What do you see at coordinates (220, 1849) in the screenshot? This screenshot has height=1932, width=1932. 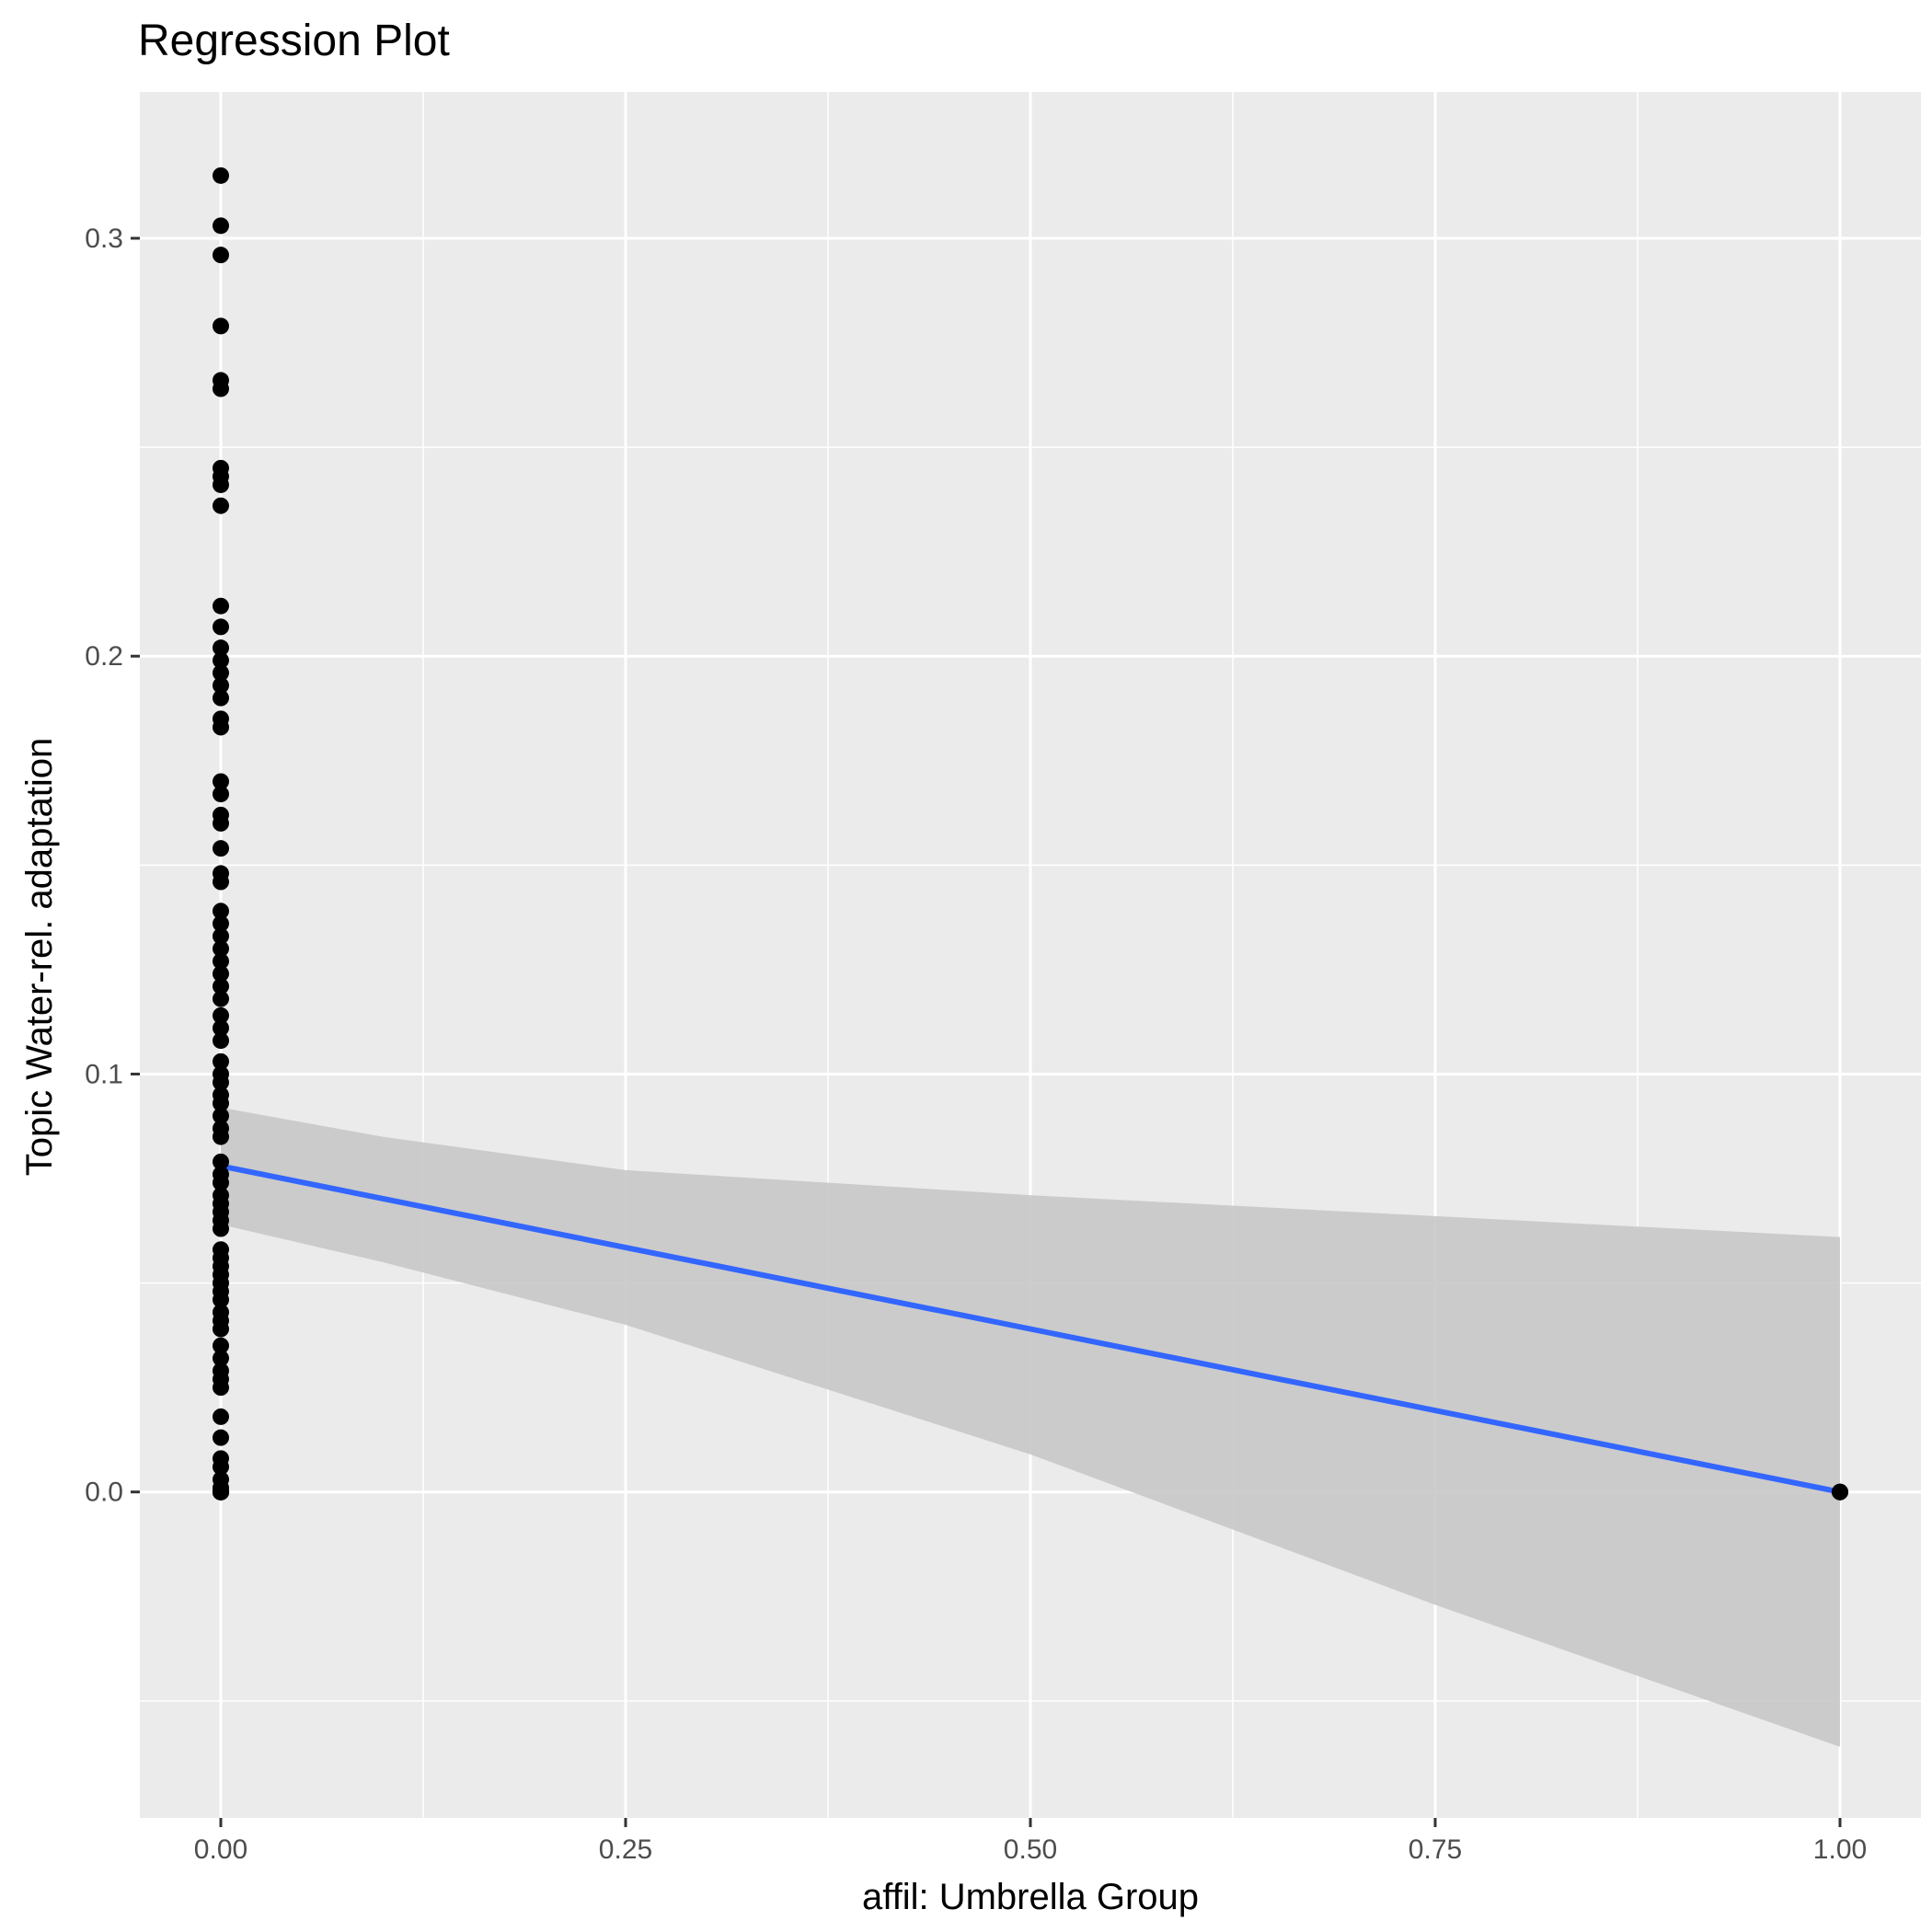 I see `x-tick-label: 0.00` at bounding box center [220, 1849].